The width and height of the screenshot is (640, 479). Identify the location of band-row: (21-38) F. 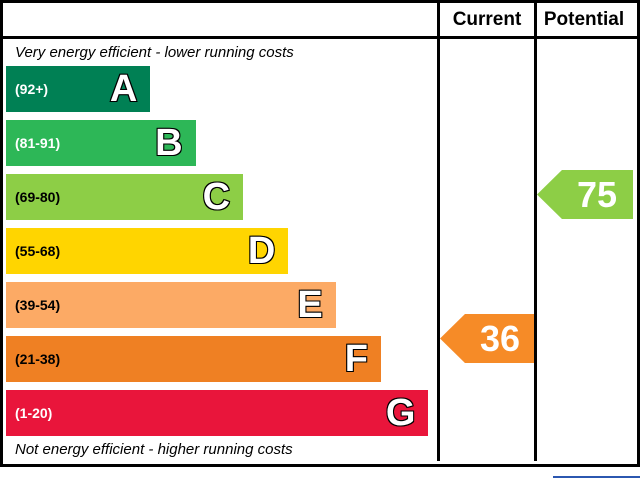
(221, 359).